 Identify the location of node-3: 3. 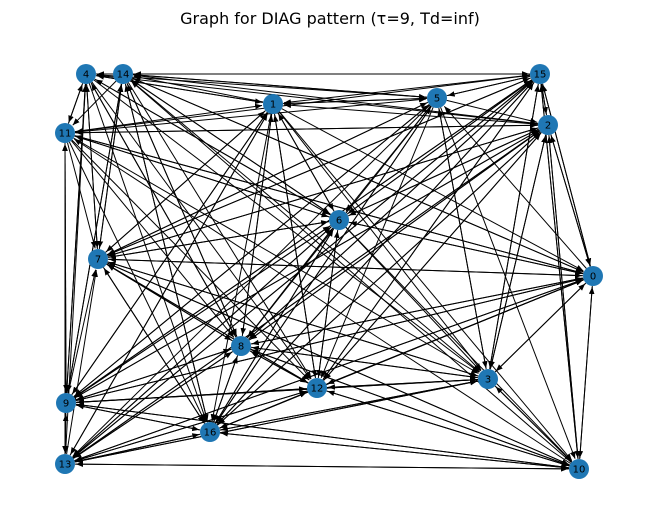
(488, 379).